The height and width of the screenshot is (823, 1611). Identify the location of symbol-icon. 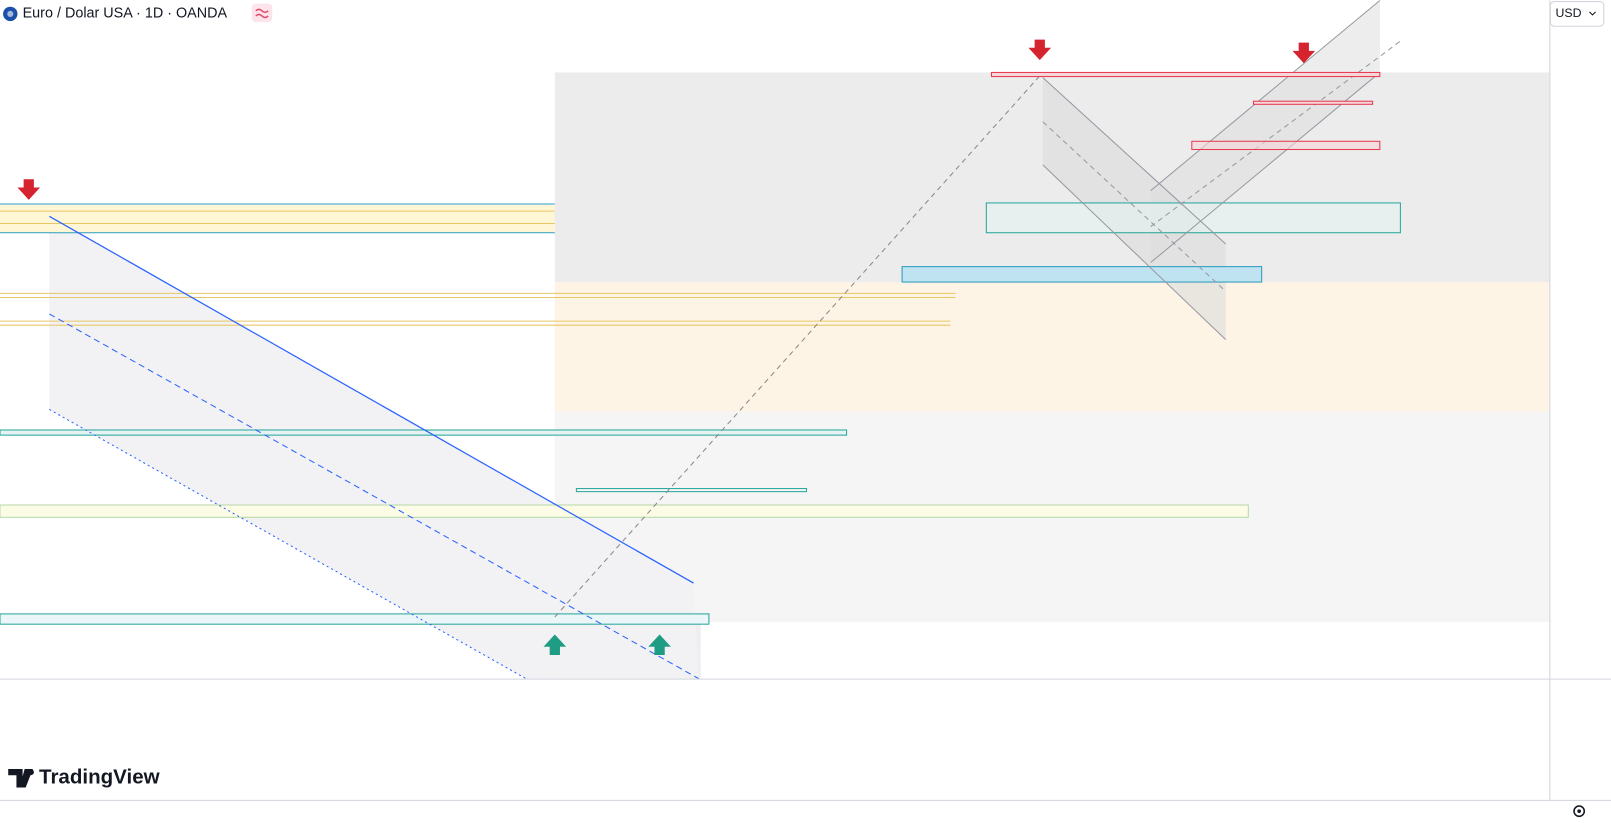
(10, 13).